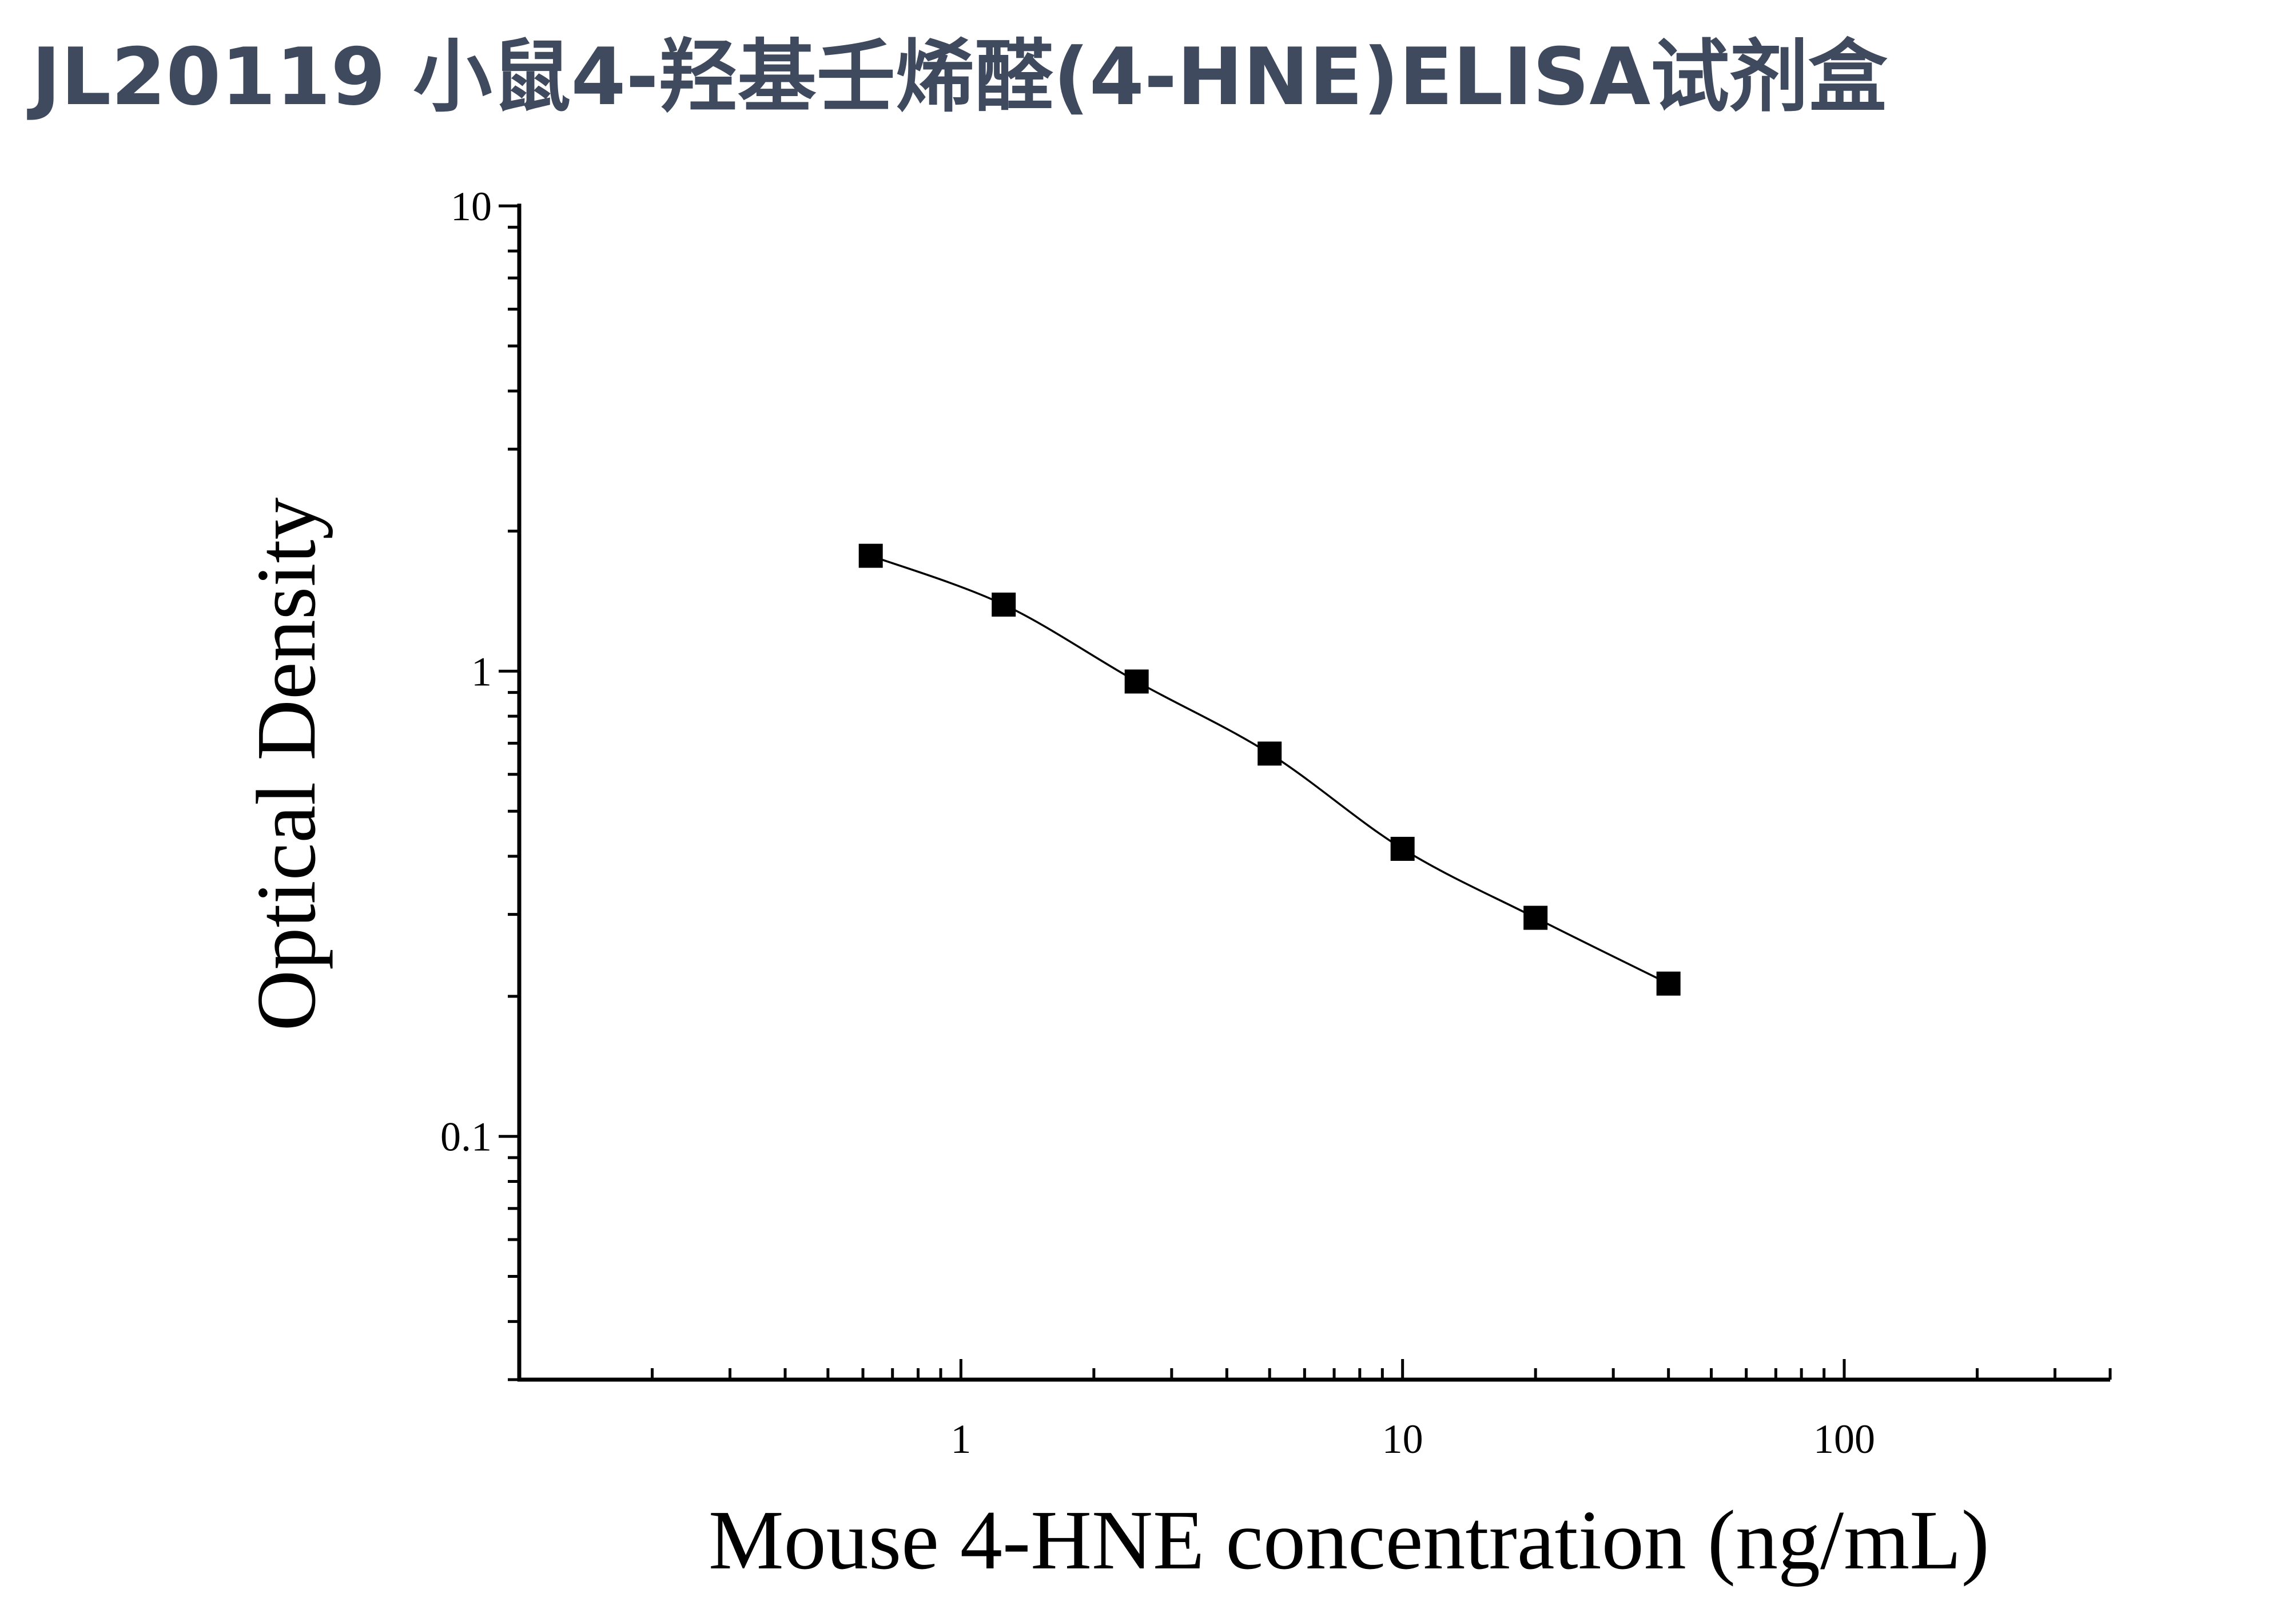  What do you see at coordinates (960, 77) in the screenshot?
I see `page-title: JL20119 小鼠4-羟基壬烯醛(4-HNE)ELISA试剂盒` at bounding box center [960, 77].